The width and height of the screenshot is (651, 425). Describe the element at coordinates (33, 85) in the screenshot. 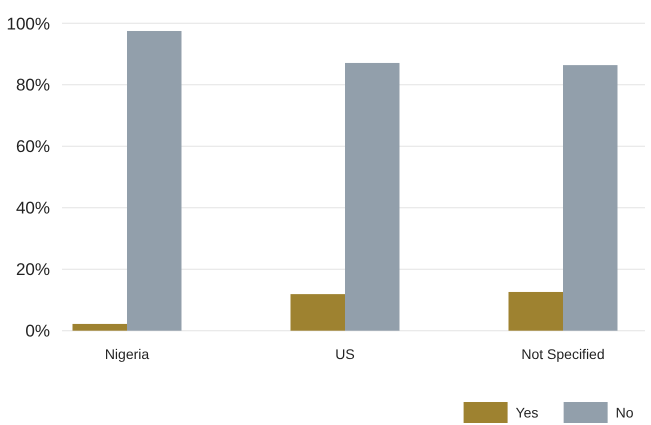

I see `y-tick-label: 80%` at that location.